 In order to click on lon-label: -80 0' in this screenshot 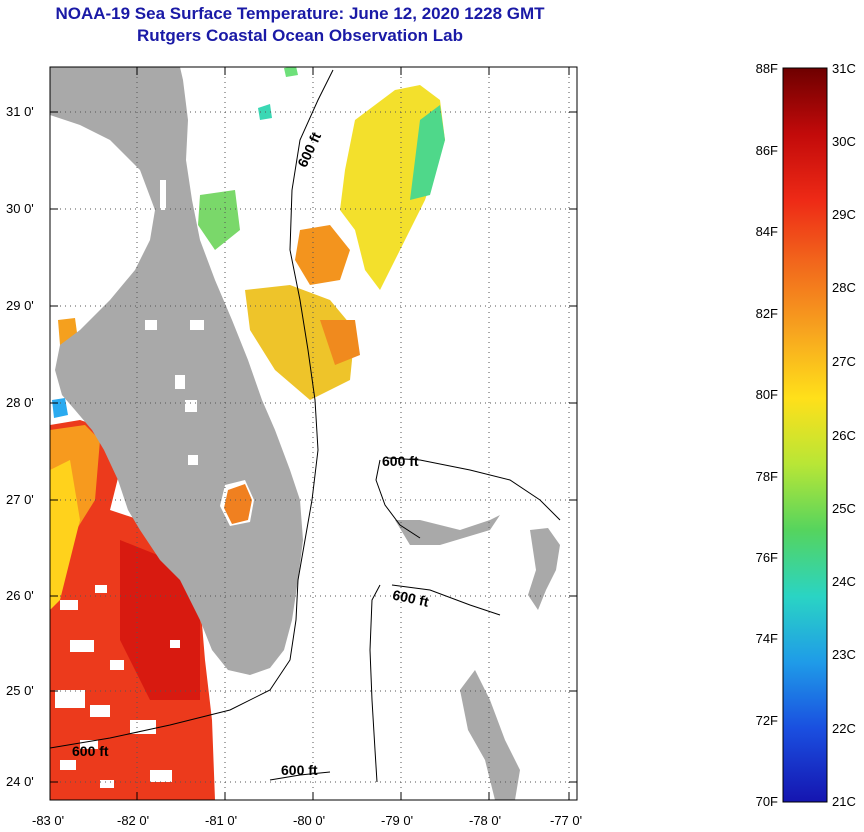, I will do `click(309, 820)`.